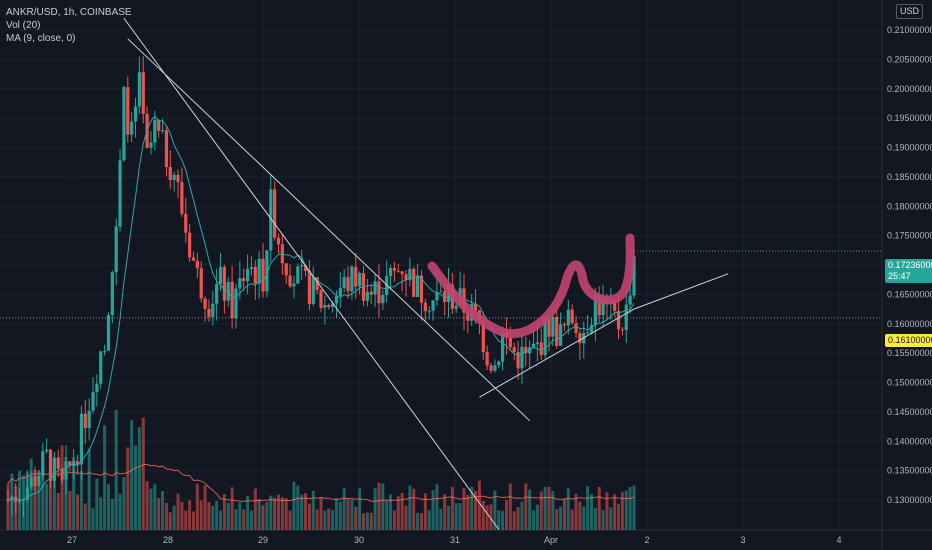 Image resolution: width=932 pixels, height=550 pixels. Describe the element at coordinates (23, 25) in the screenshot. I see `volume-indicator-label: Vol (20)` at that location.